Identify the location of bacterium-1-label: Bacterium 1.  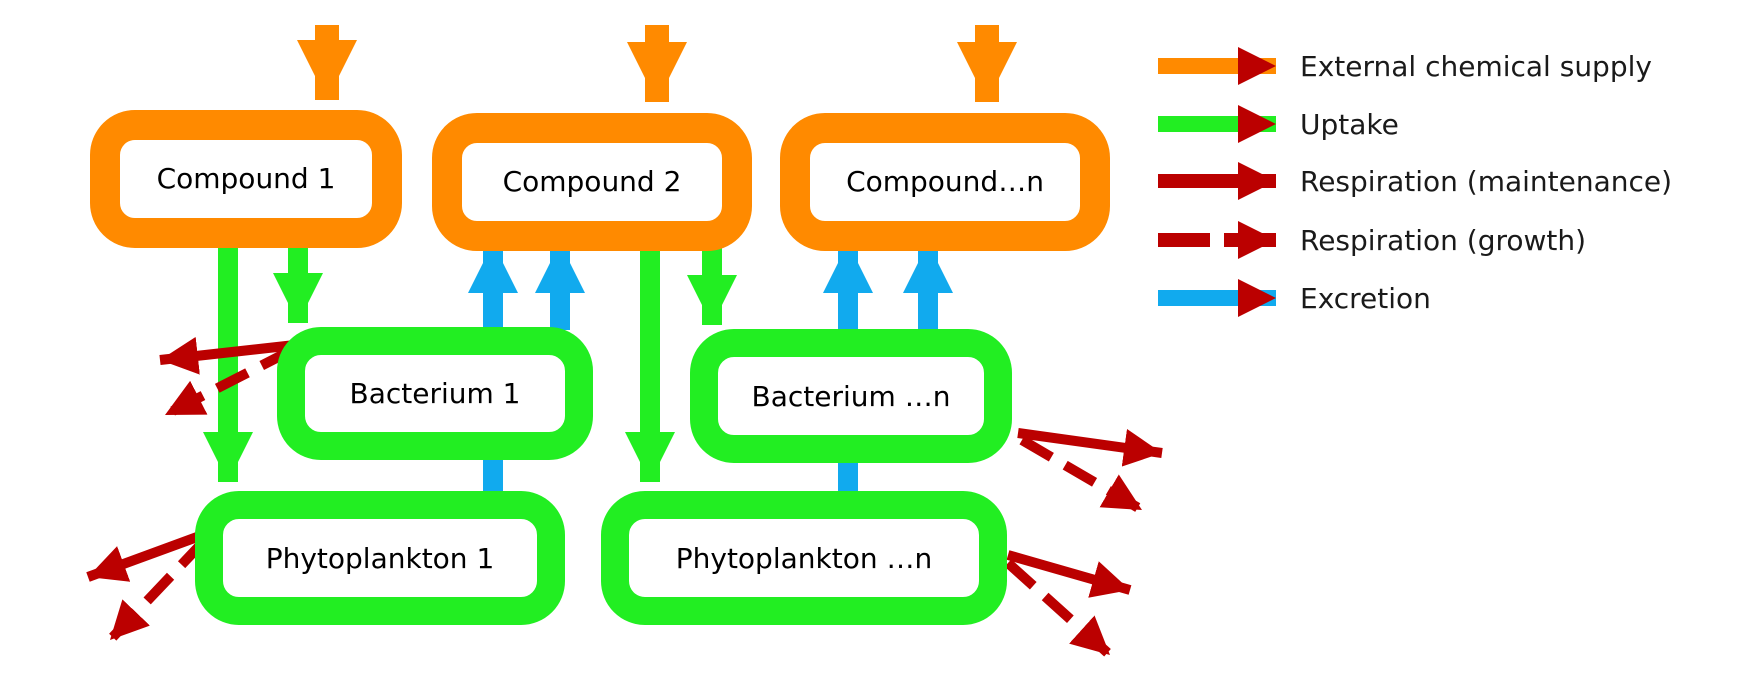
(435, 393).